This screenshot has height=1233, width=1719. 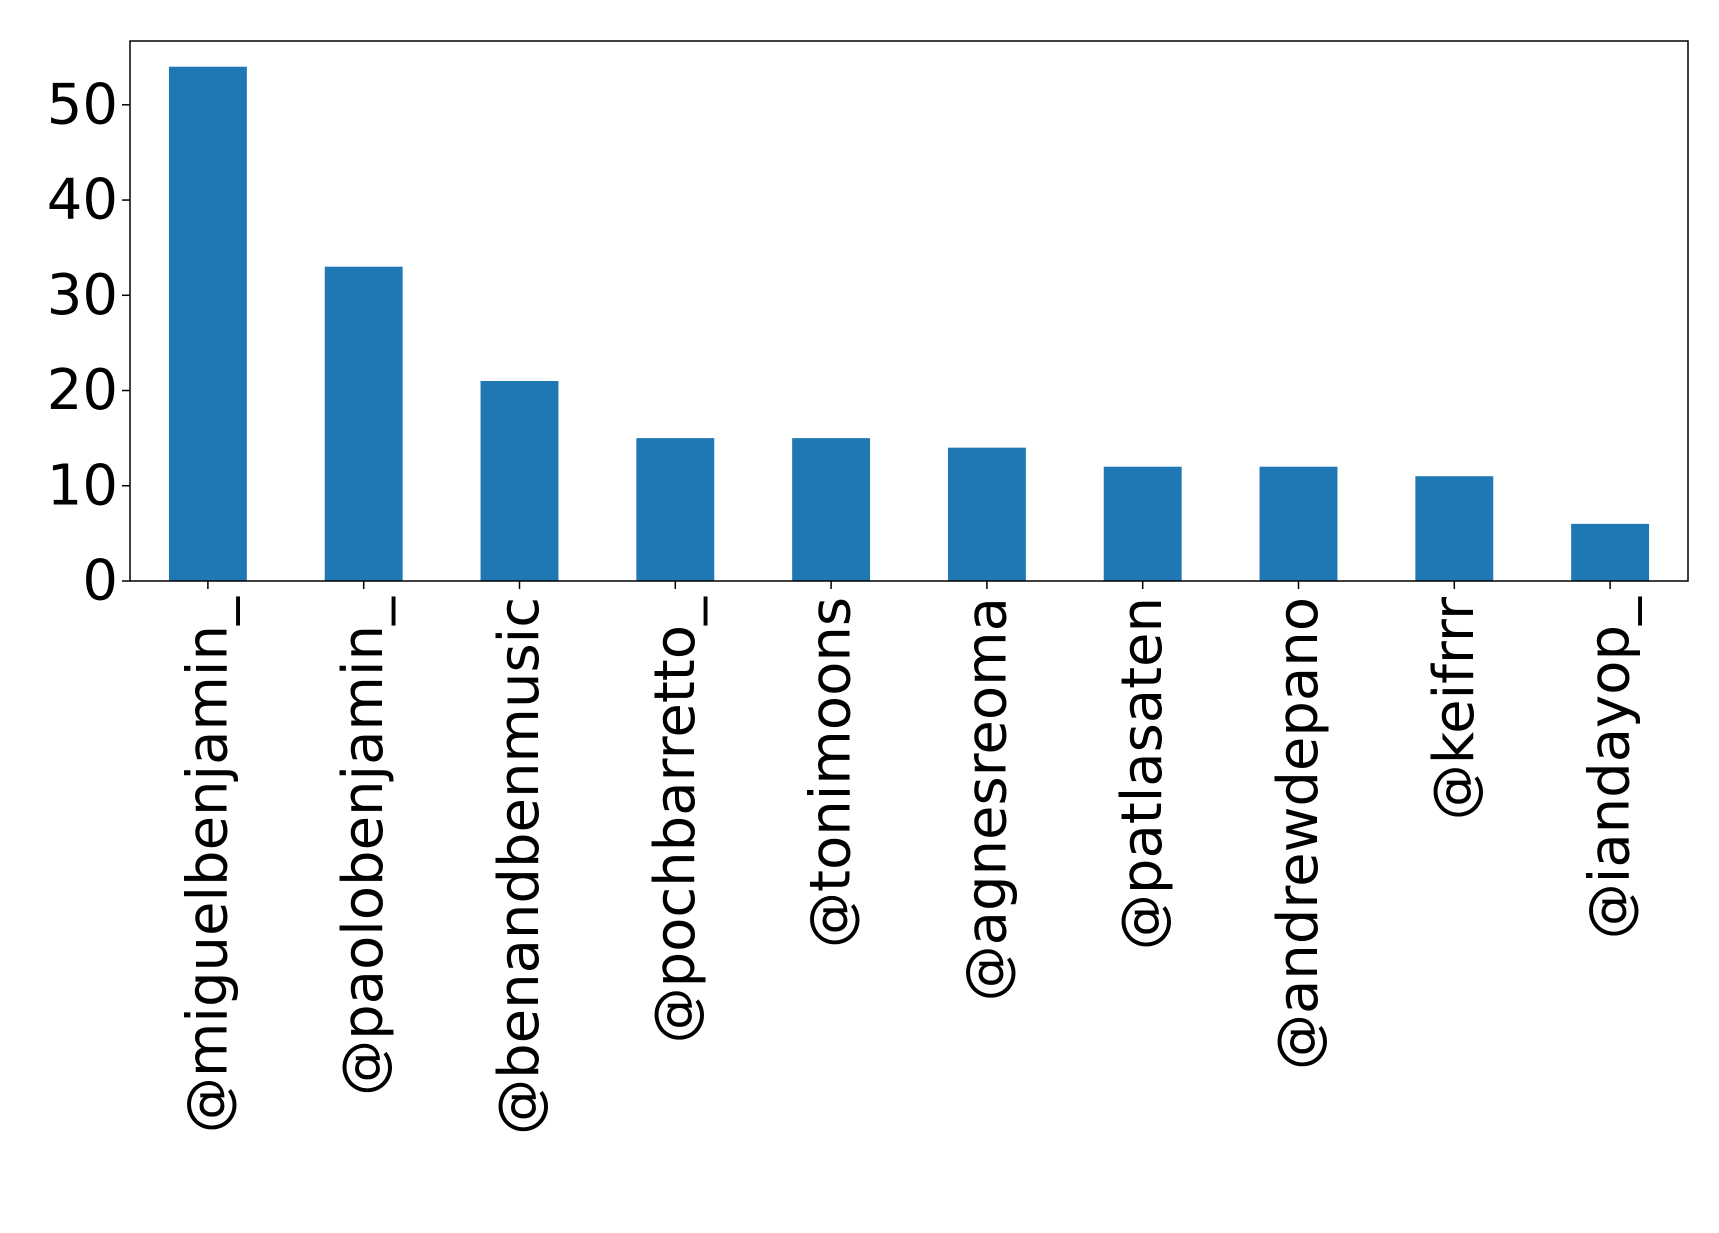 I want to click on y-tick-label: 0, so click(x=100, y=581).